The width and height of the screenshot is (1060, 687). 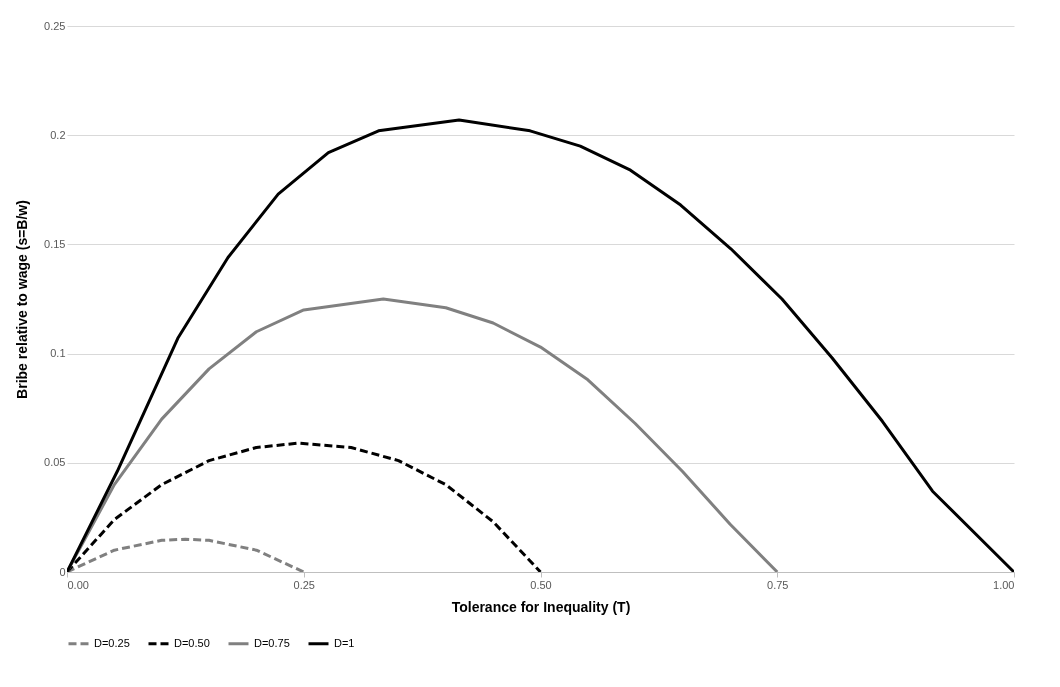 What do you see at coordinates (304, 584) in the screenshot?
I see `x-tick-label: 0.25` at bounding box center [304, 584].